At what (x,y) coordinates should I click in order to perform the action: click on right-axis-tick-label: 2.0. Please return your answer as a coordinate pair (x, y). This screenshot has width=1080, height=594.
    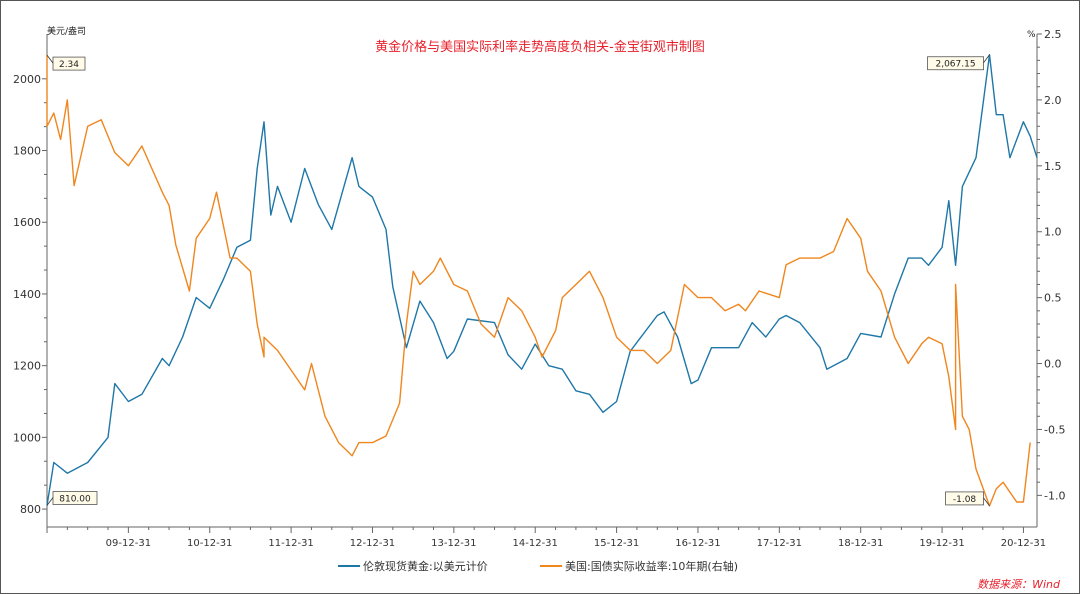
    Looking at the image, I should click on (1053, 100).